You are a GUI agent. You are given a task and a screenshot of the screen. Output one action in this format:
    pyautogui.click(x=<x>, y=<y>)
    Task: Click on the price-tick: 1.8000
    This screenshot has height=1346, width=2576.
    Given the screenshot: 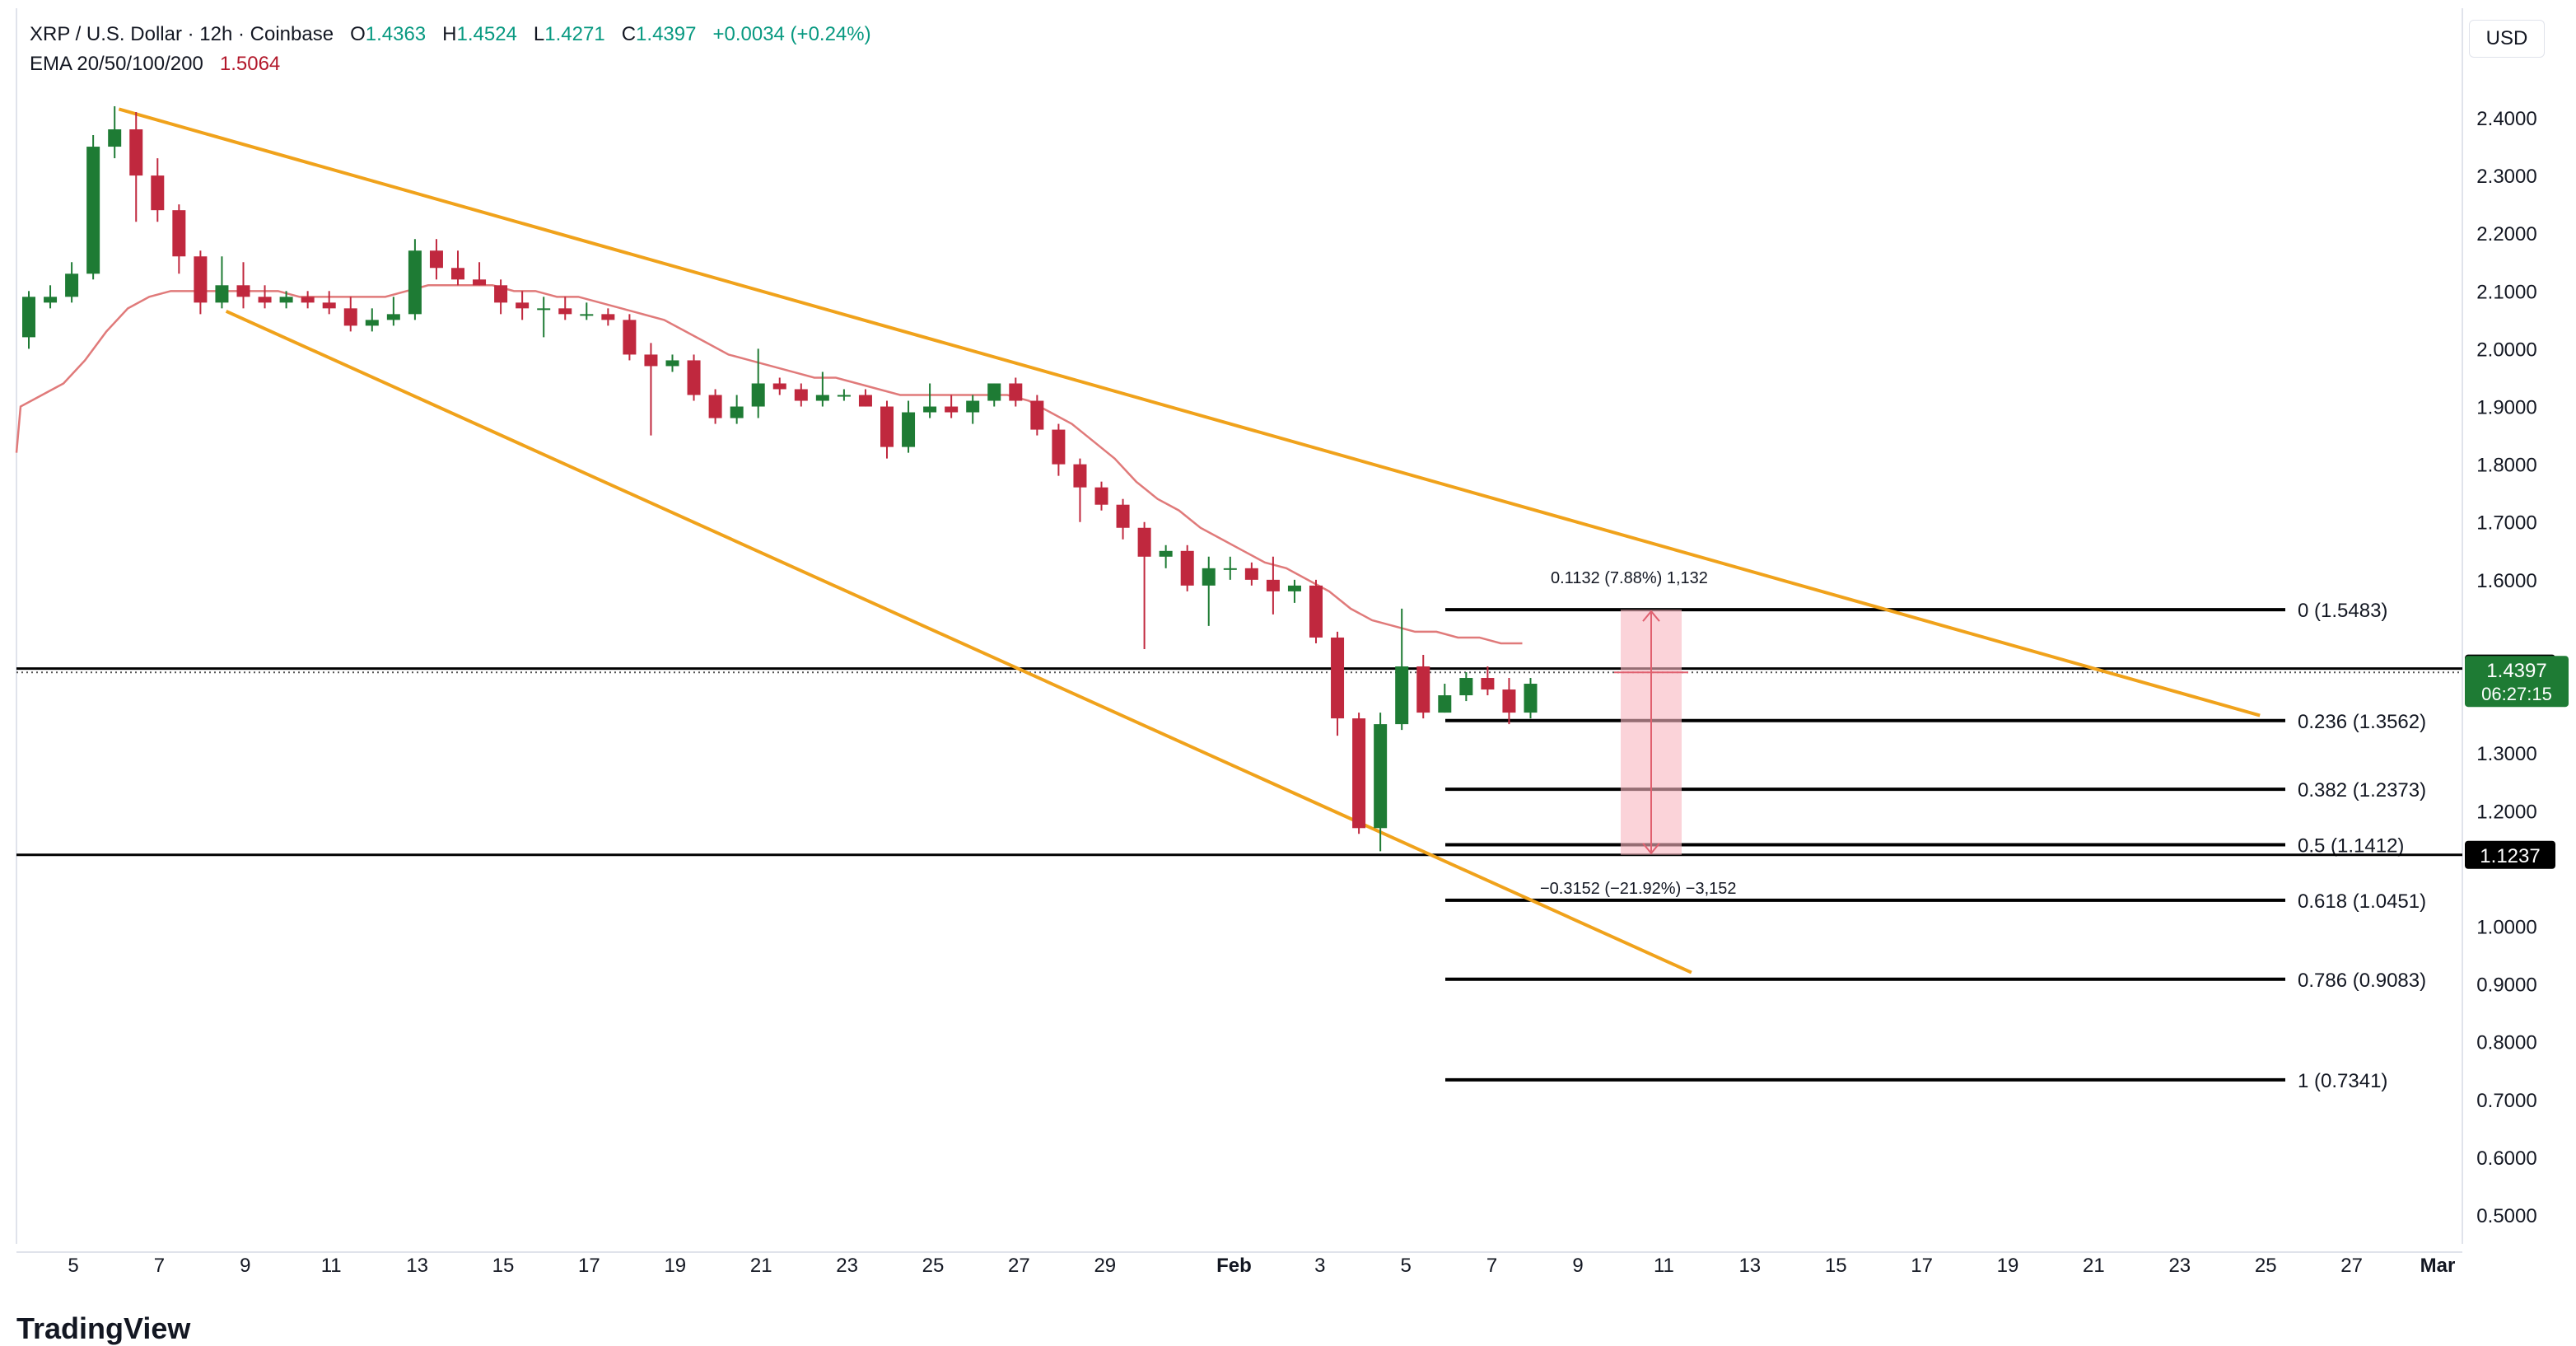 What is the action you would take?
    pyautogui.click(x=2506, y=466)
    